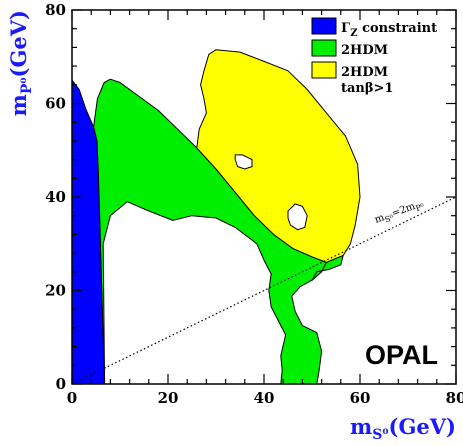 Image resolution: width=463 pixels, height=446 pixels. Describe the element at coordinates (55, 10) in the screenshot. I see `y-tick-label: 80` at that location.